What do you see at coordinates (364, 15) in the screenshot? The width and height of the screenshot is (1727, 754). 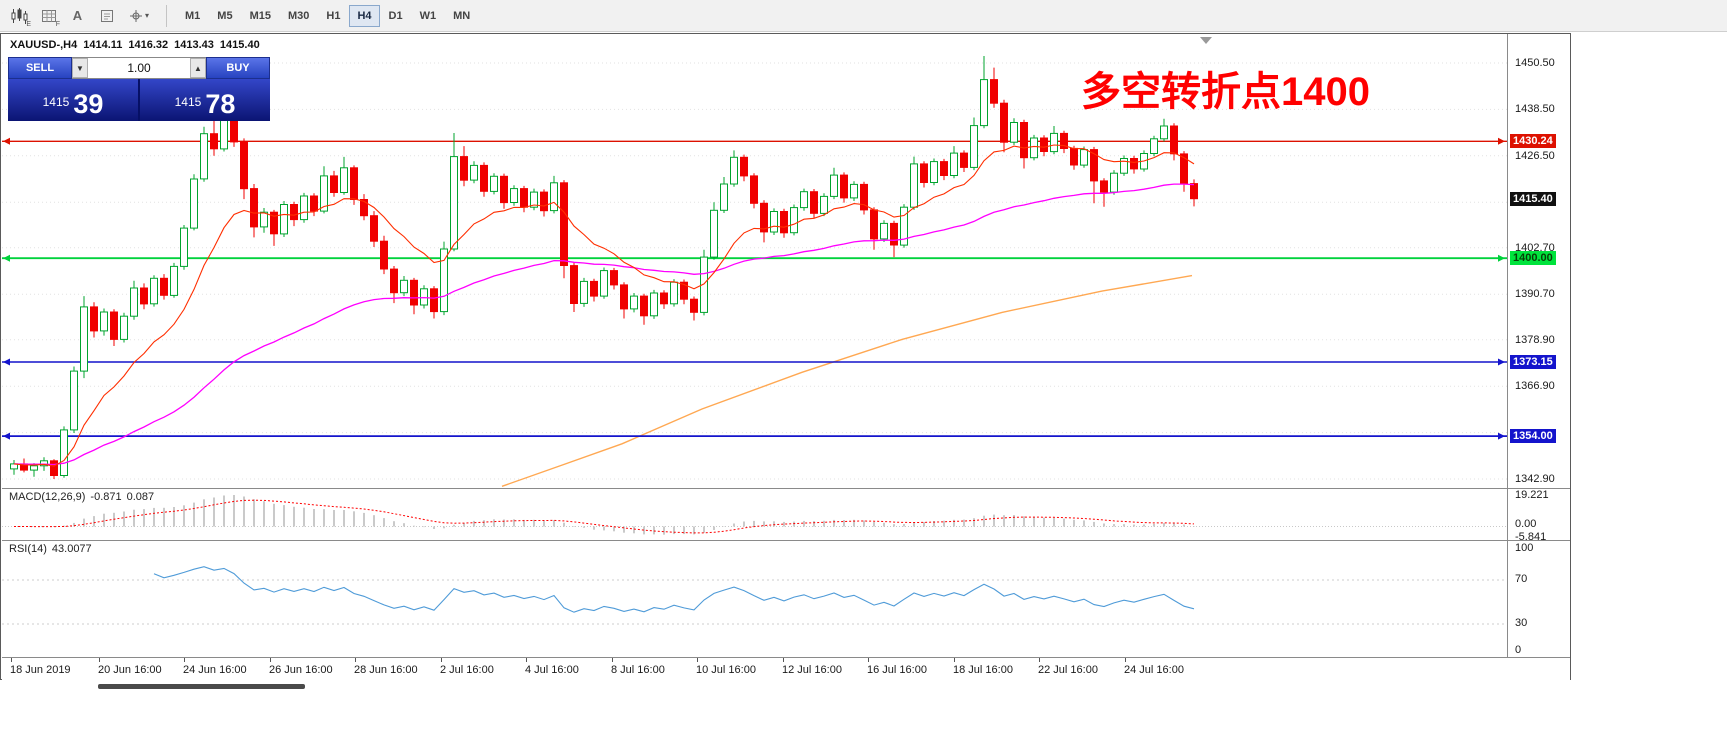 I see `timeframe-button-h4: H4` at bounding box center [364, 15].